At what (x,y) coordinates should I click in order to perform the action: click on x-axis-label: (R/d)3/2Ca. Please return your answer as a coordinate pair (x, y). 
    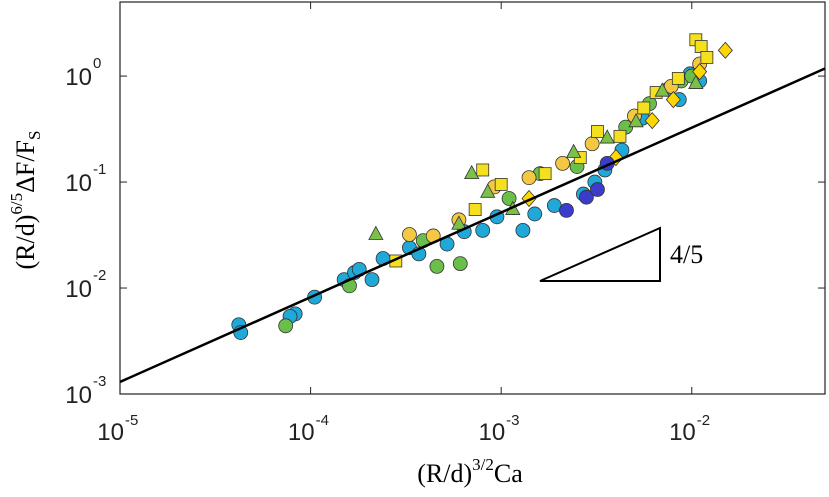
    Looking at the image, I should click on (470, 471).